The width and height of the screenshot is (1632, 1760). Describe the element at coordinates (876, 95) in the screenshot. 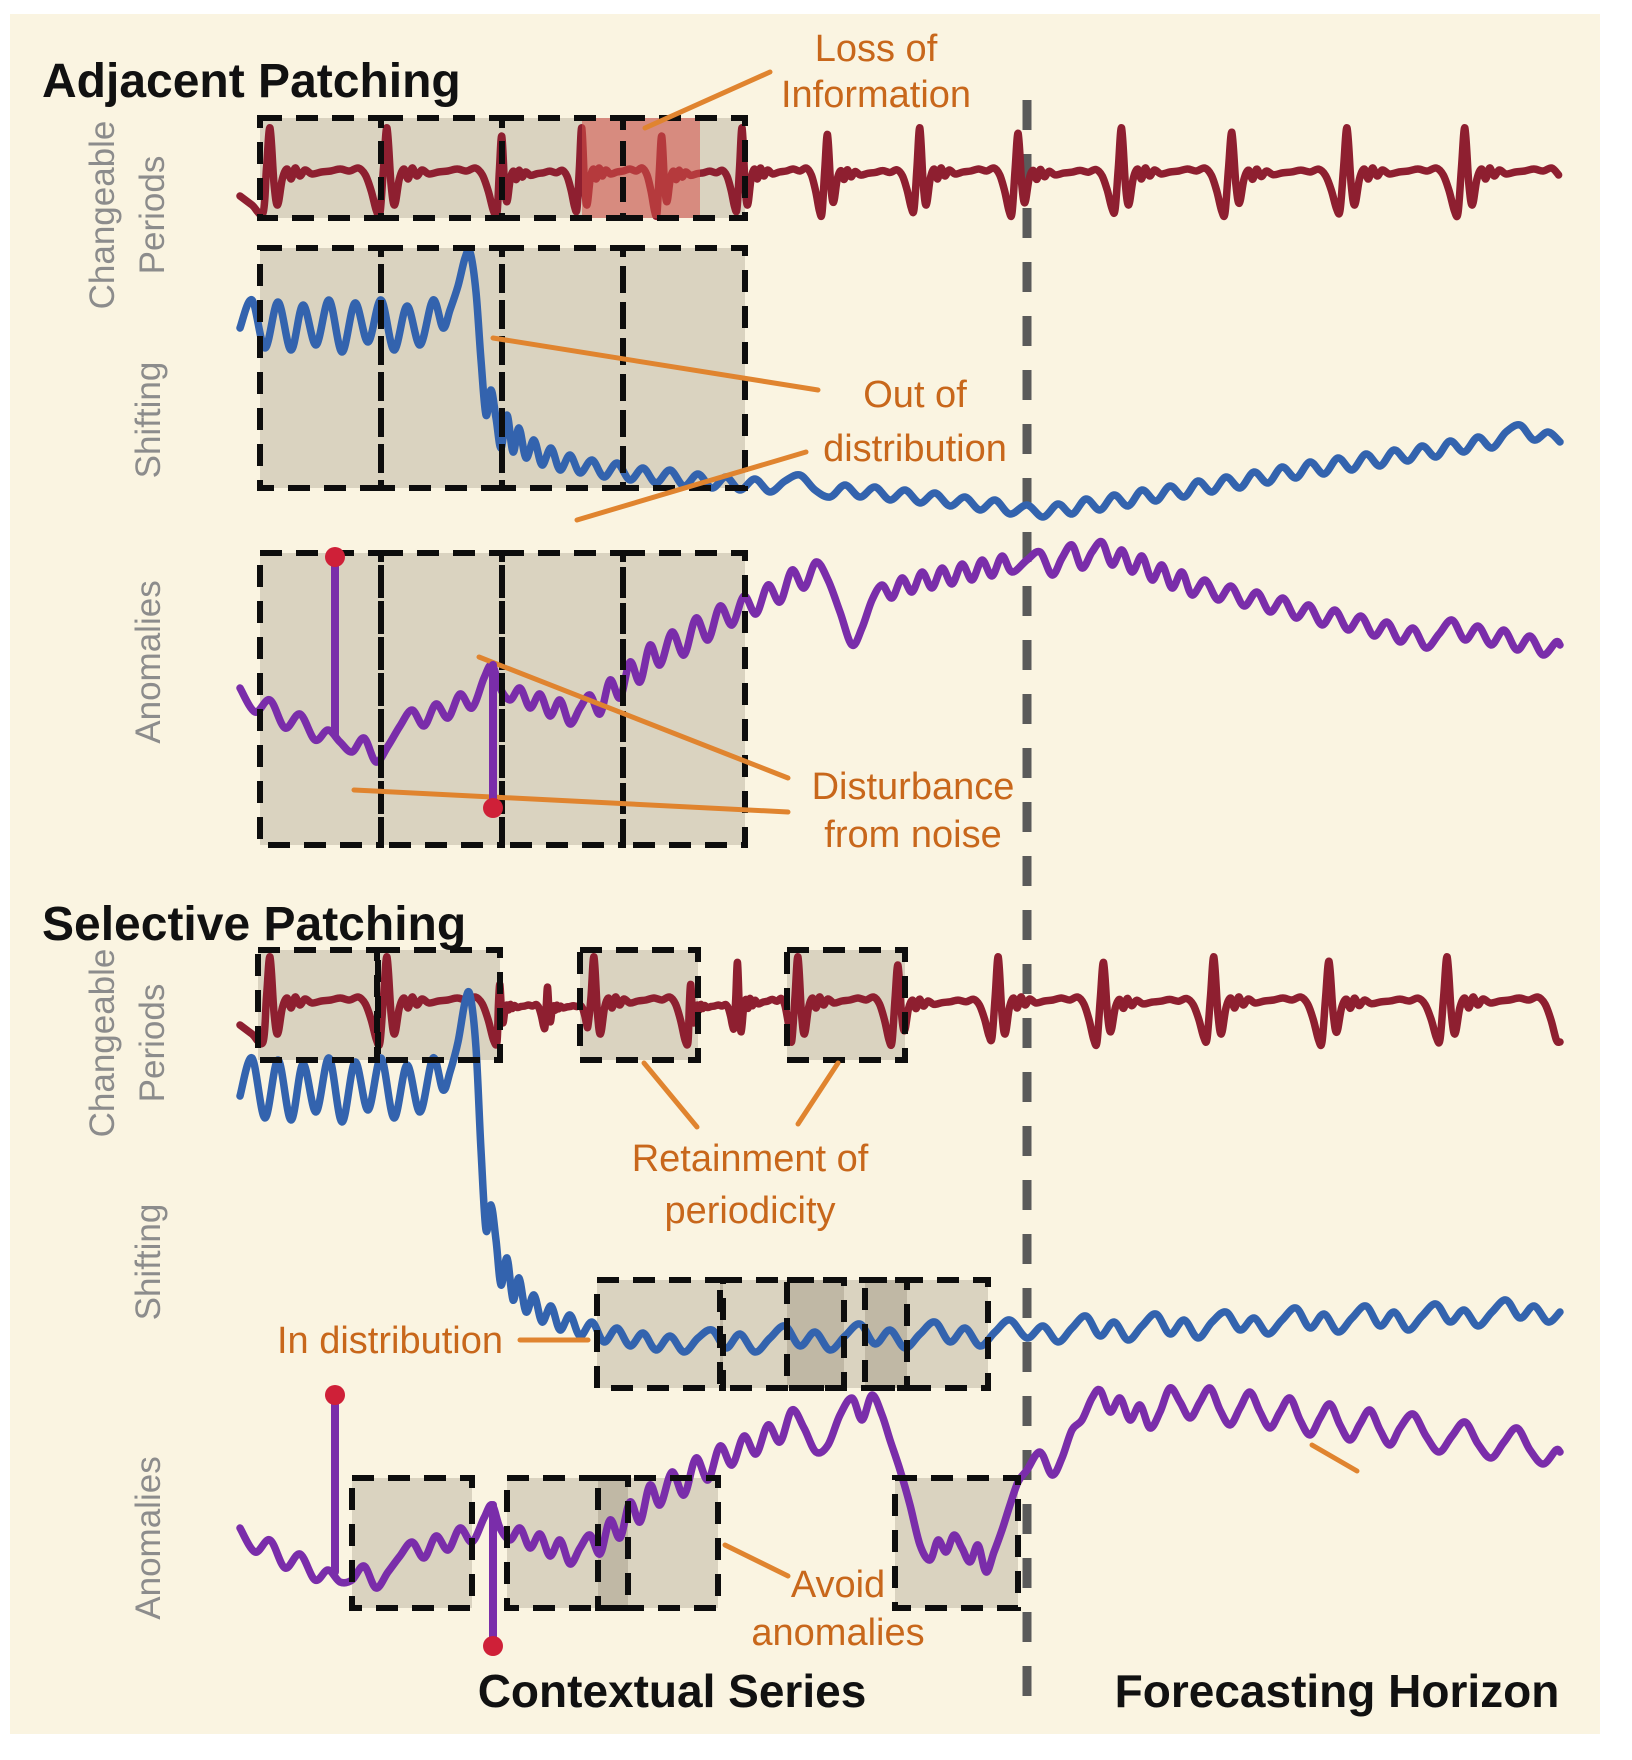

I see `annotation-loss-line2: Information` at that location.